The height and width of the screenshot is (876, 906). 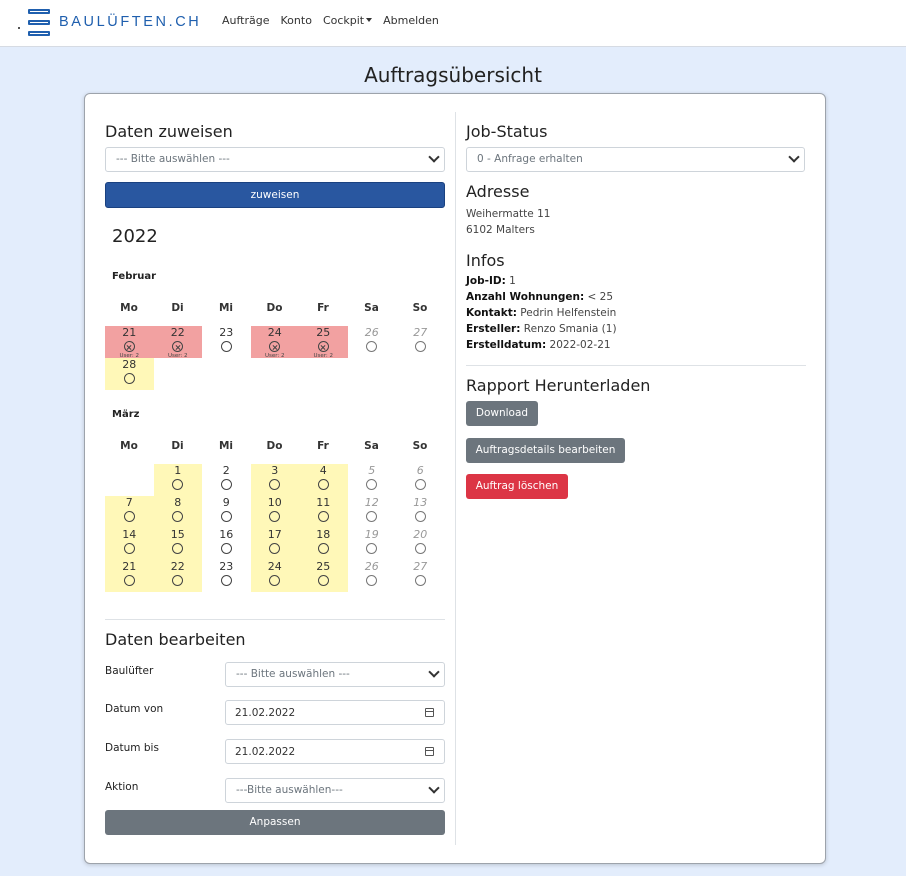 What do you see at coordinates (570, 329) in the screenshot?
I see `info-value: Renzo Smania (1)` at bounding box center [570, 329].